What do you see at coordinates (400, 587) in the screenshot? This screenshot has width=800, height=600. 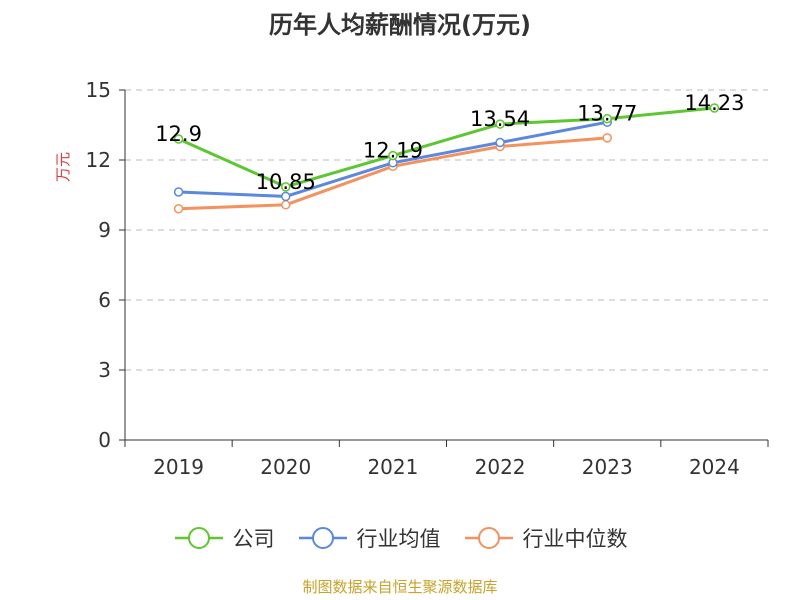 I see `source-note: 制图数据来自恒生聚源数据库` at bounding box center [400, 587].